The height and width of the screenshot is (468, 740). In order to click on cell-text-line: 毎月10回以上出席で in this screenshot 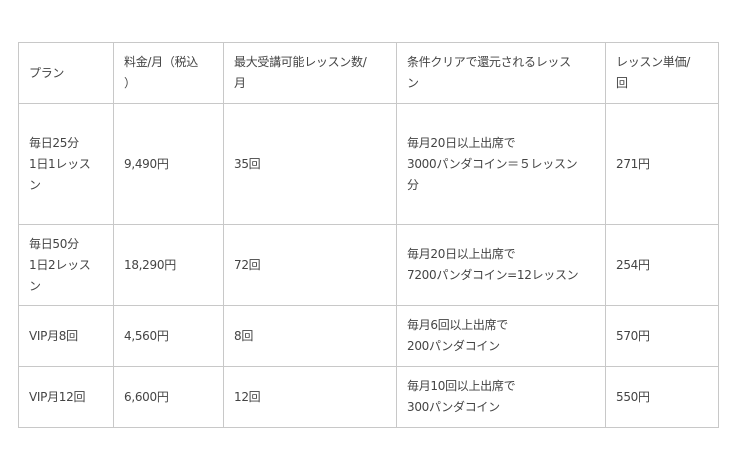, I will do `click(461, 386)`.